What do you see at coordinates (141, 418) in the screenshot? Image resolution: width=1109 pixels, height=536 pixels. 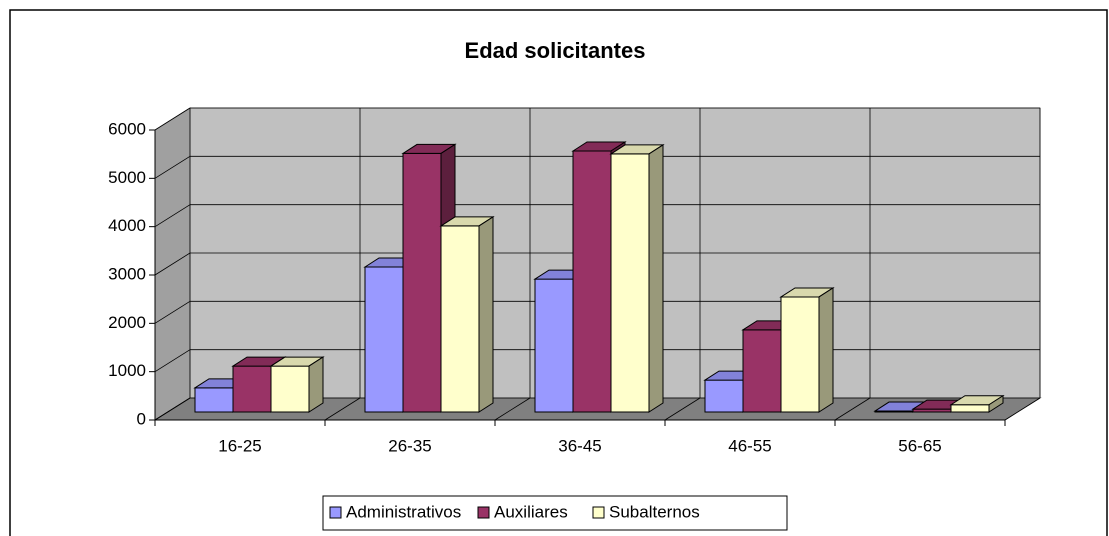 I see `y-tick-label: 0` at bounding box center [141, 418].